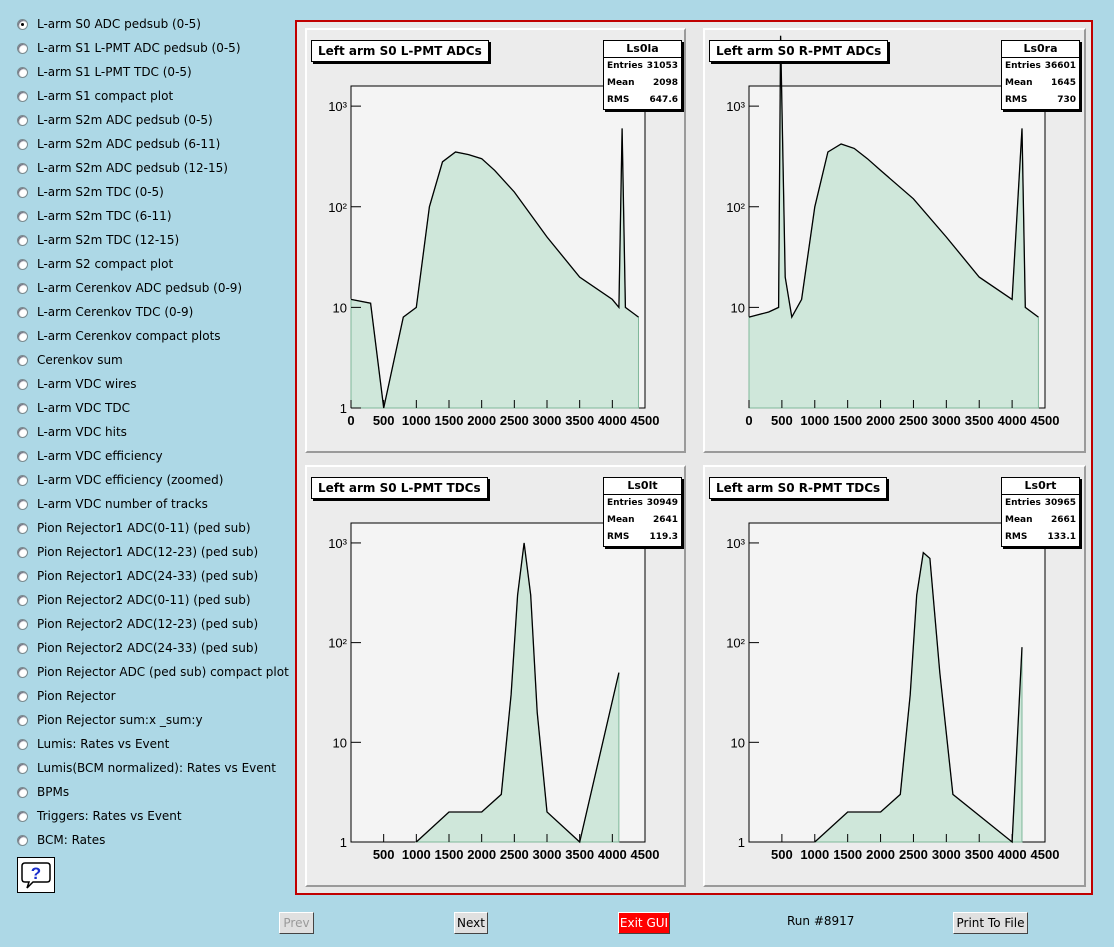 The width and height of the screenshot is (1114, 947). I want to click on stats-mean-value: 2661, so click(1063, 520).